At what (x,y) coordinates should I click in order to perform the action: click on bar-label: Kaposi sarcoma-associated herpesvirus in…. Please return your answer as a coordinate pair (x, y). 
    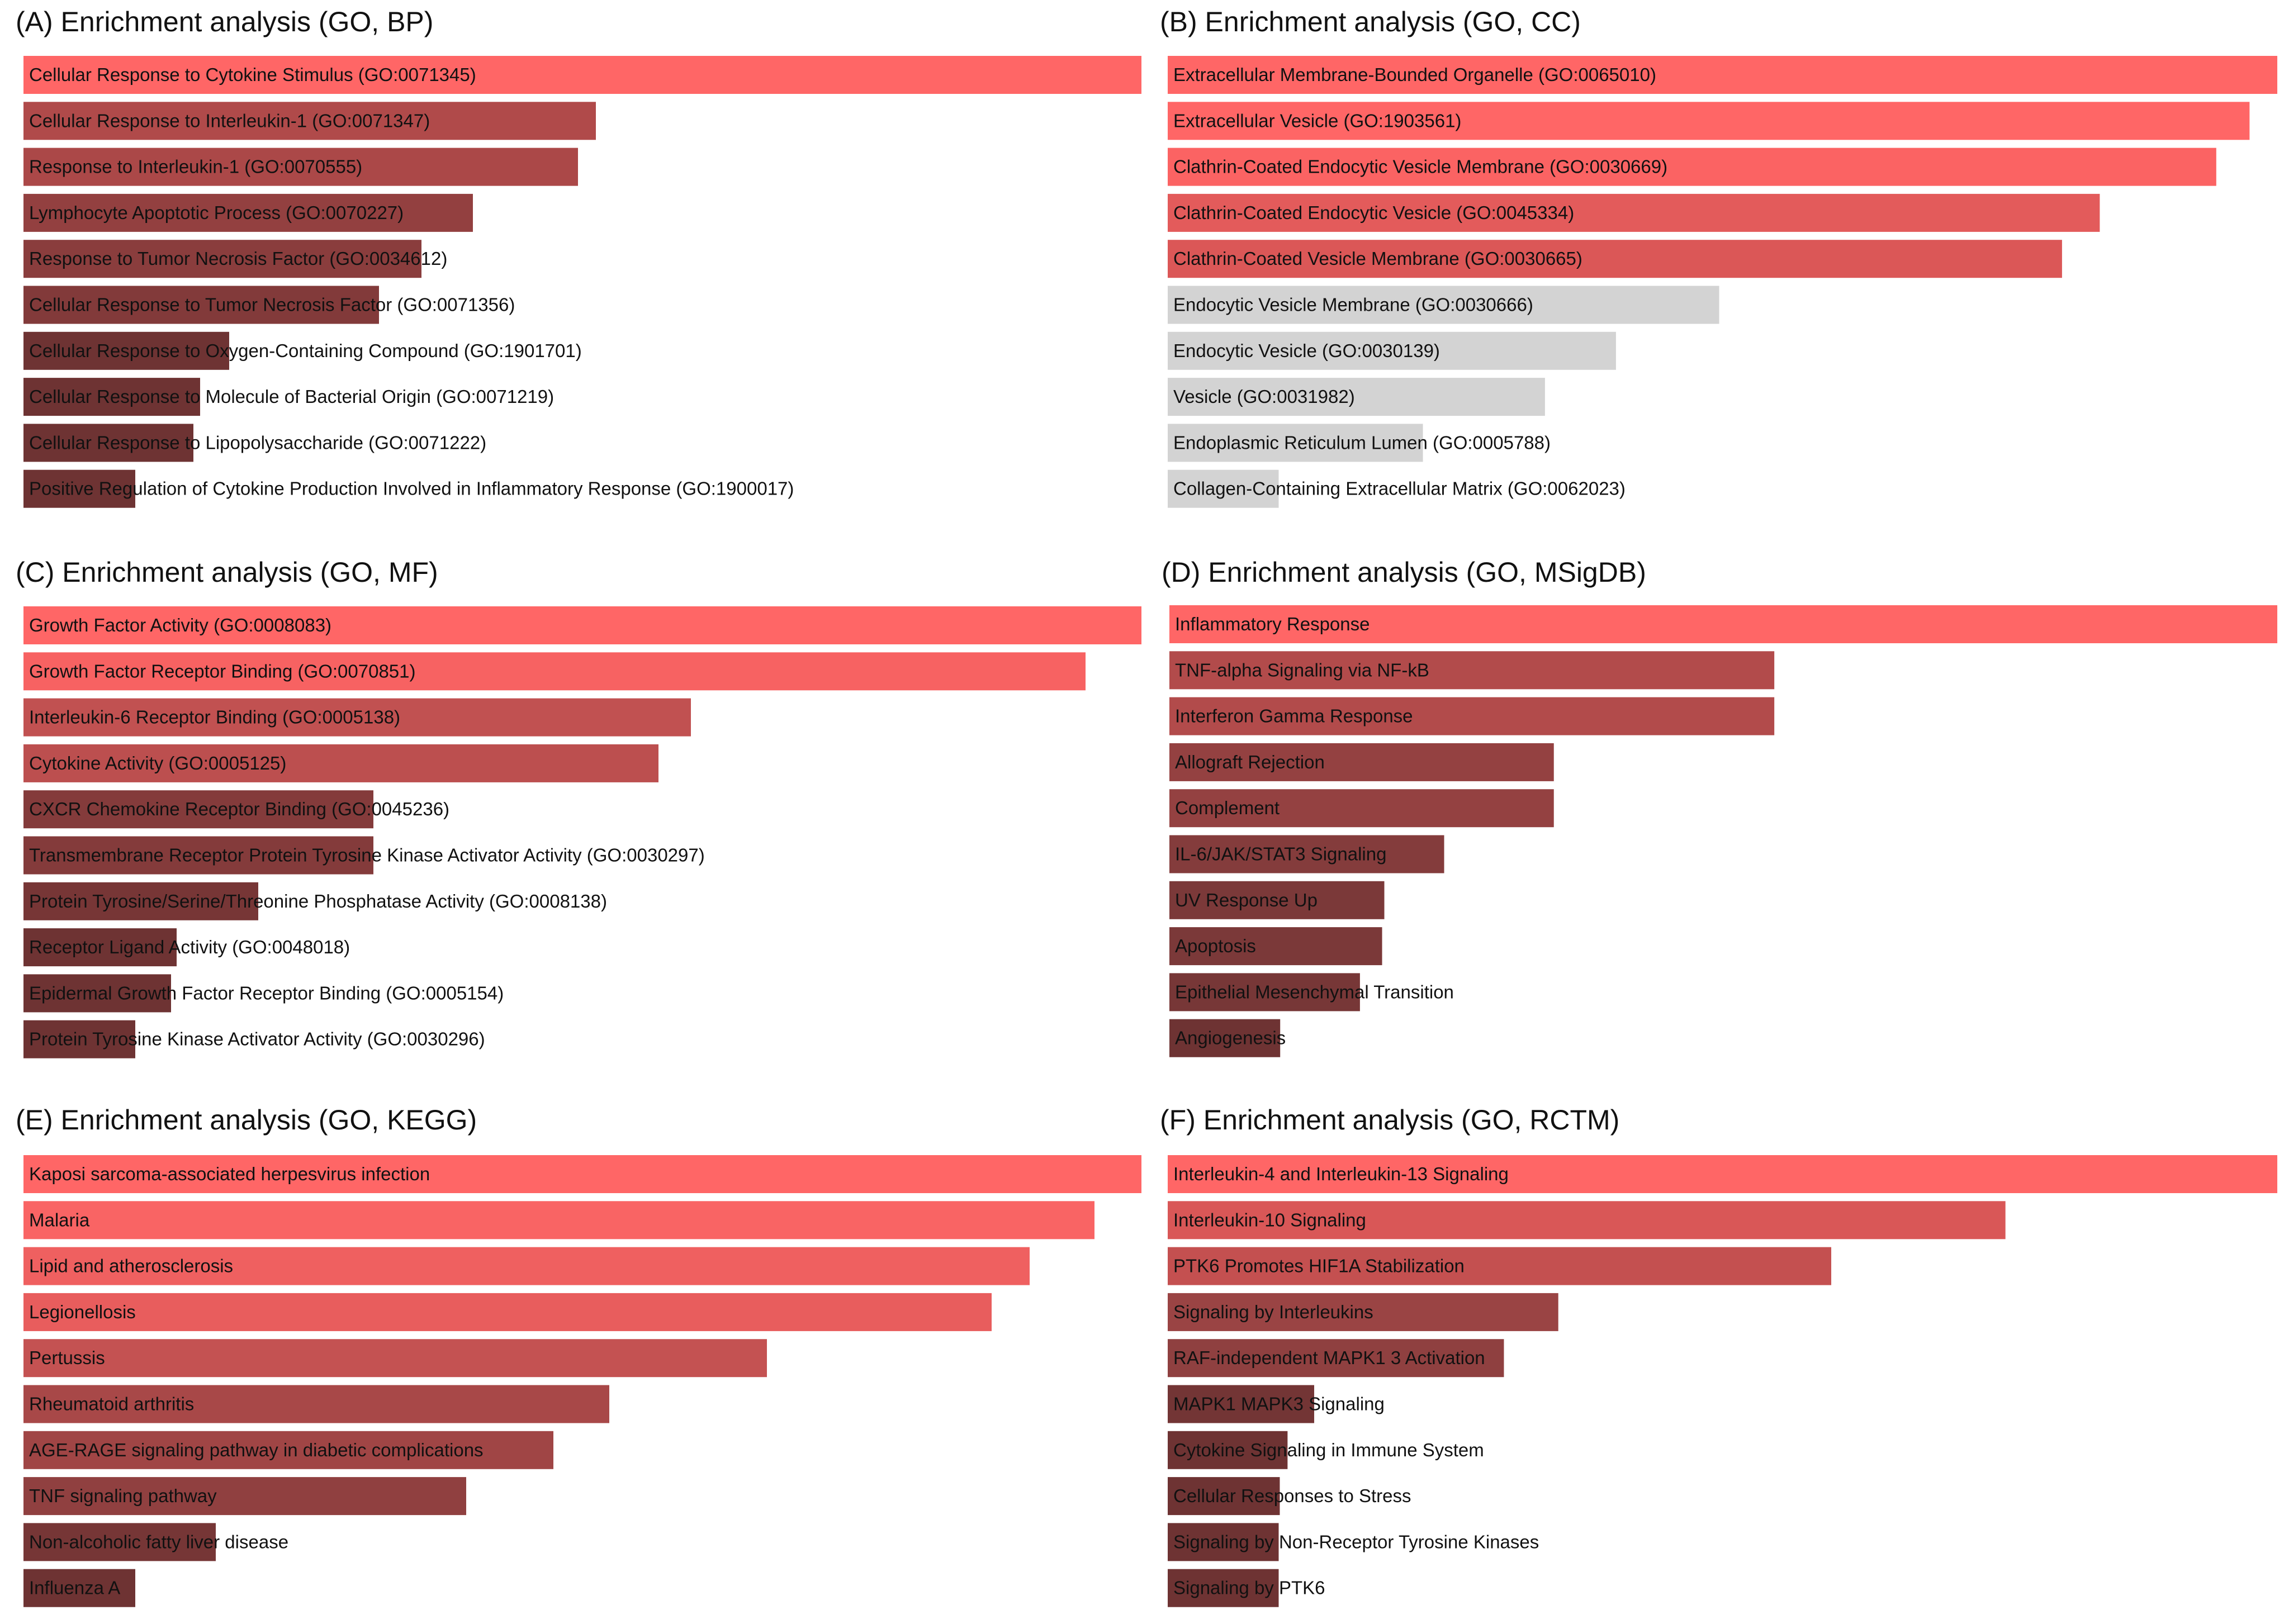
    Looking at the image, I should click on (229, 1174).